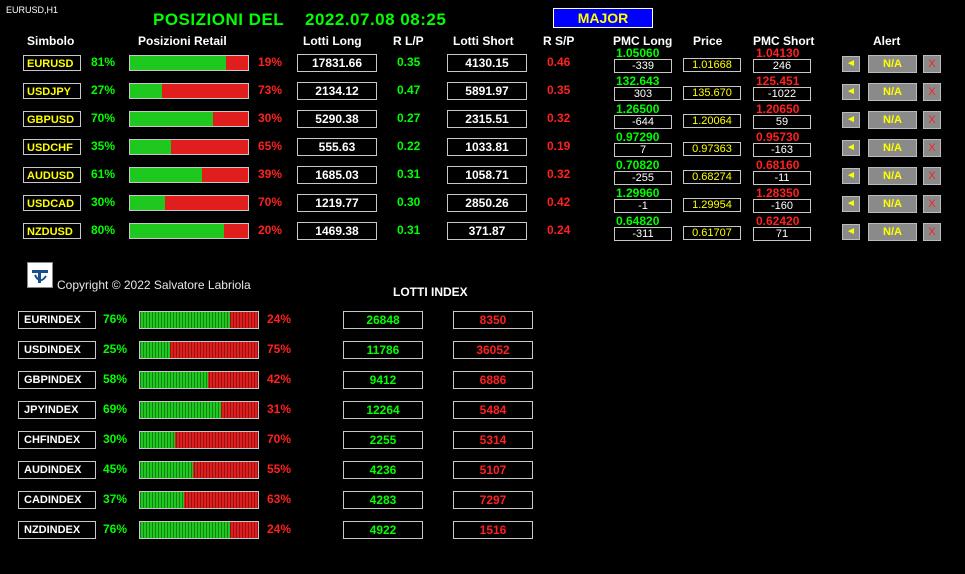 The height and width of the screenshot is (574, 965). I want to click on short-percent: 19%, so click(270, 62).